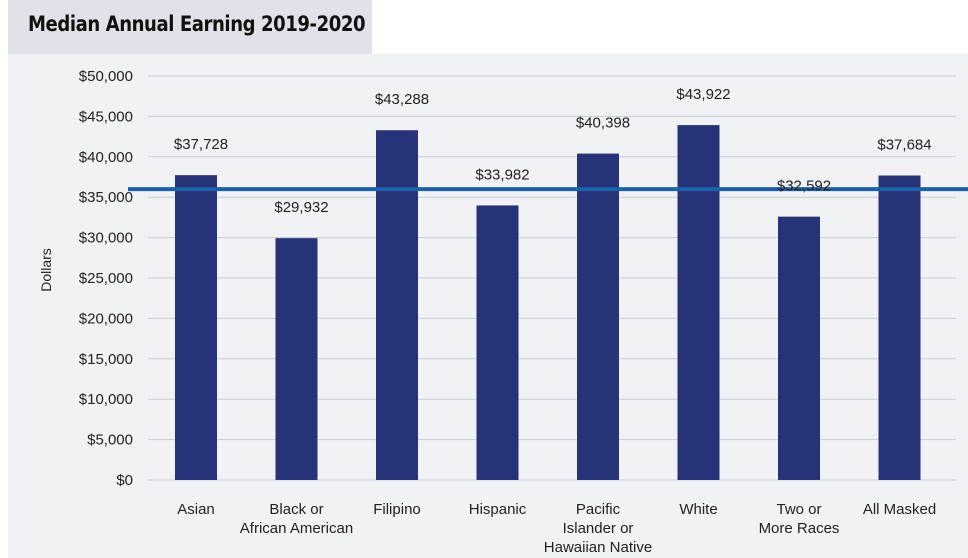 The width and height of the screenshot is (968, 558). What do you see at coordinates (899, 509) in the screenshot?
I see `x-category-label: All Masked` at bounding box center [899, 509].